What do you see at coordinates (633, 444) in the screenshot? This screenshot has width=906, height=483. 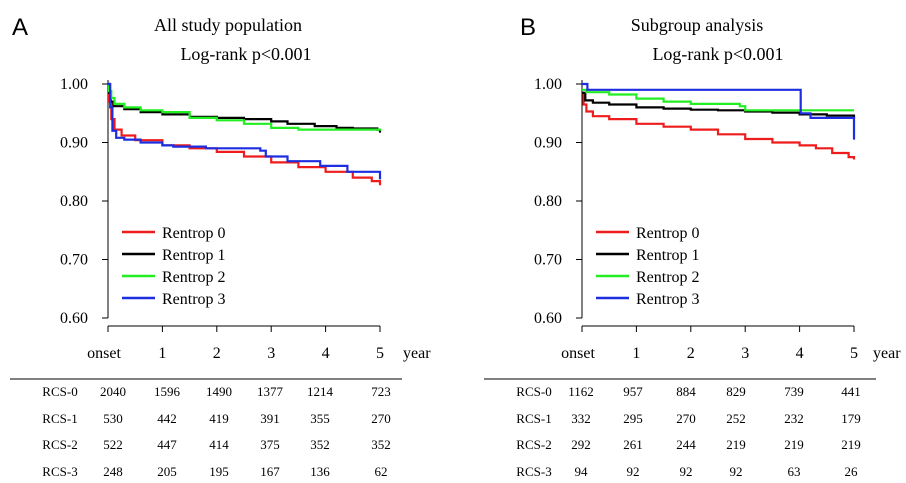 I see `risk-table-cell: 261` at bounding box center [633, 444].